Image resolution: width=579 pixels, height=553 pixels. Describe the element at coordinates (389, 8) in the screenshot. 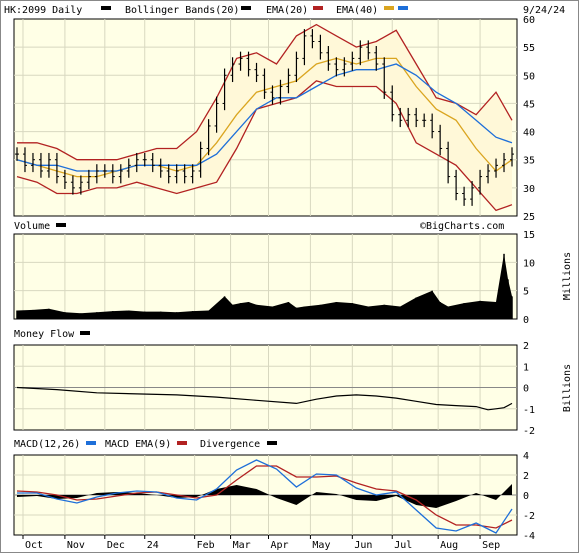

I see `legend-ema40-swatch` at that location.